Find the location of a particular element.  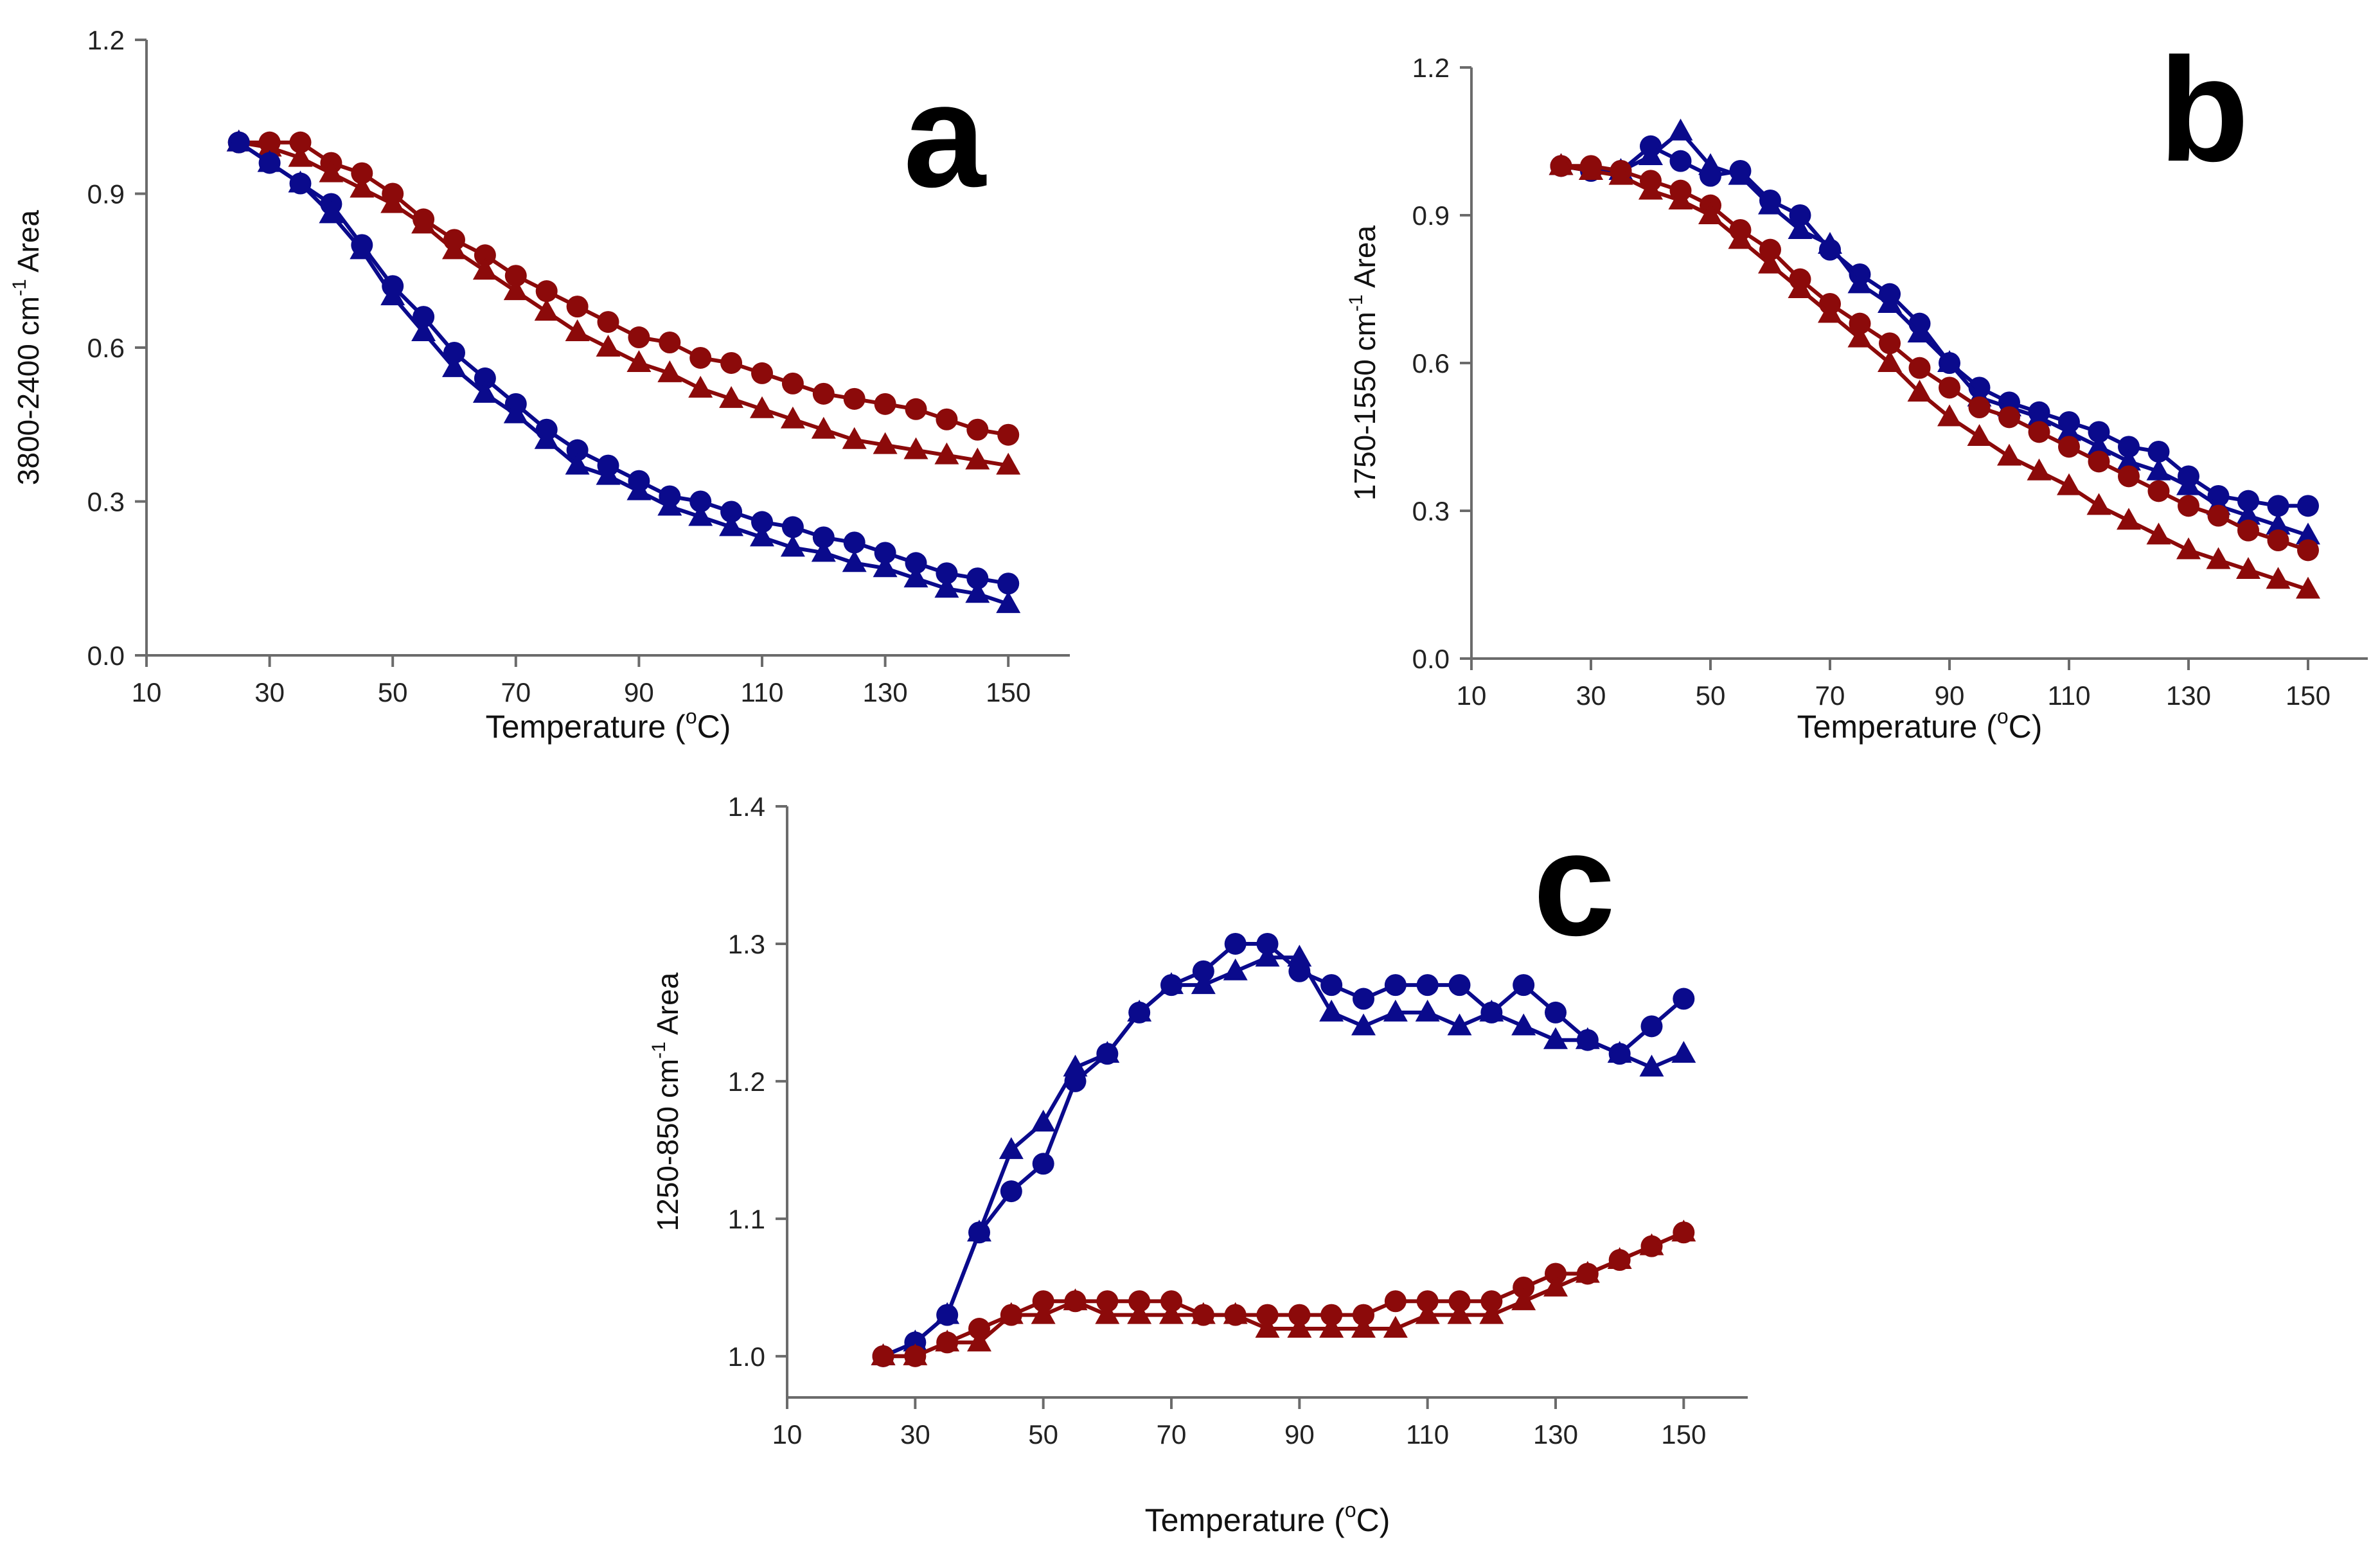

y-tick-label: 1.0 is located at coordinates (746, 1357).